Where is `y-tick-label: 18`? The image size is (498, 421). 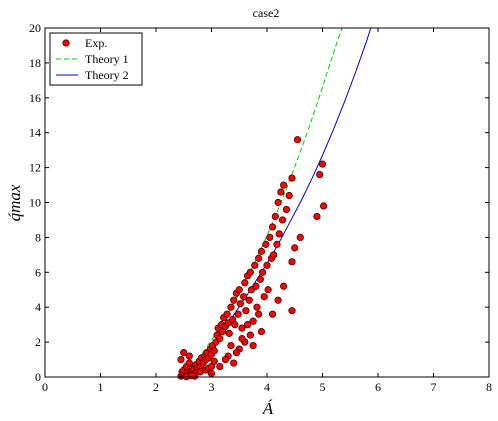
y-tick-label: 18 is located at coordinates (35, 63).